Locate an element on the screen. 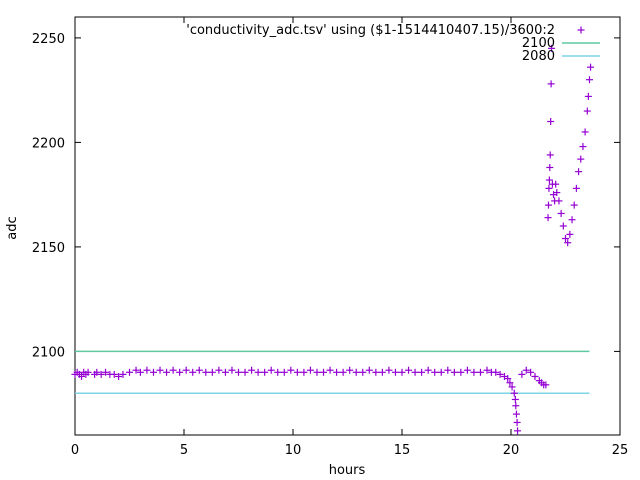 The image size is (640, 480). x-axis-label: hours is located at coordinates (347, 470).